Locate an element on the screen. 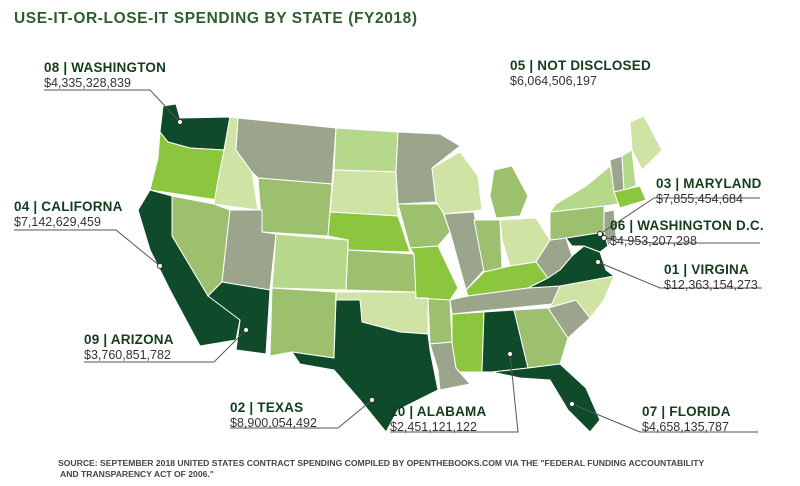 This screenshot has height=486, width=800. state-new-york is located at coordinates (584, 189).